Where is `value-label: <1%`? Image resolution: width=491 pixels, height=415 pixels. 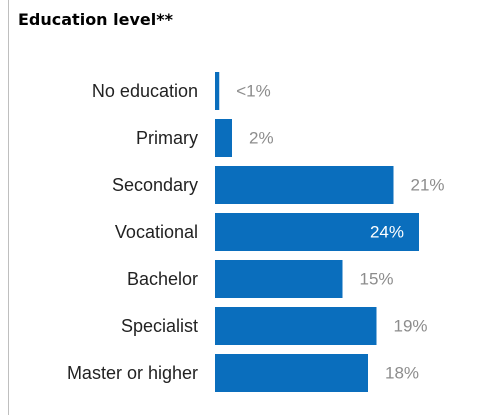
value-label: <1% is located at coordinates (253, 91).